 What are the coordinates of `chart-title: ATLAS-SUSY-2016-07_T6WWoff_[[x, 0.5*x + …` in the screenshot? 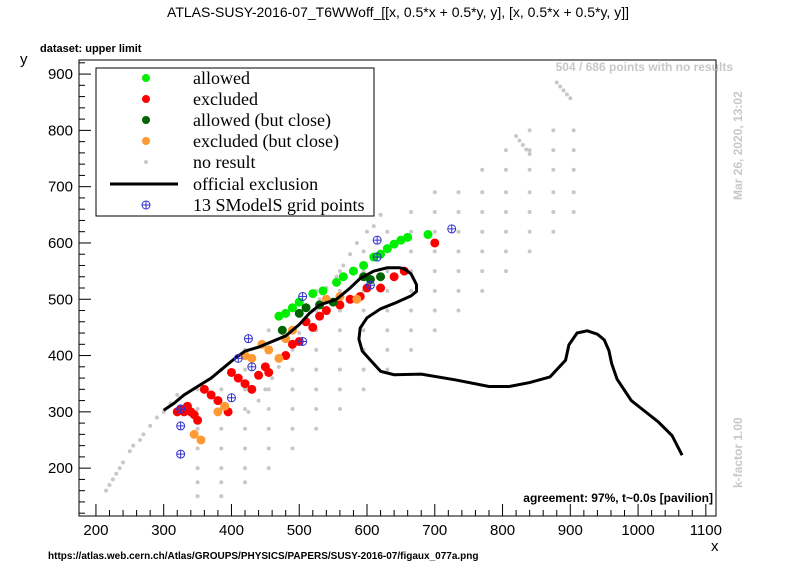 It's located at (398, 12).